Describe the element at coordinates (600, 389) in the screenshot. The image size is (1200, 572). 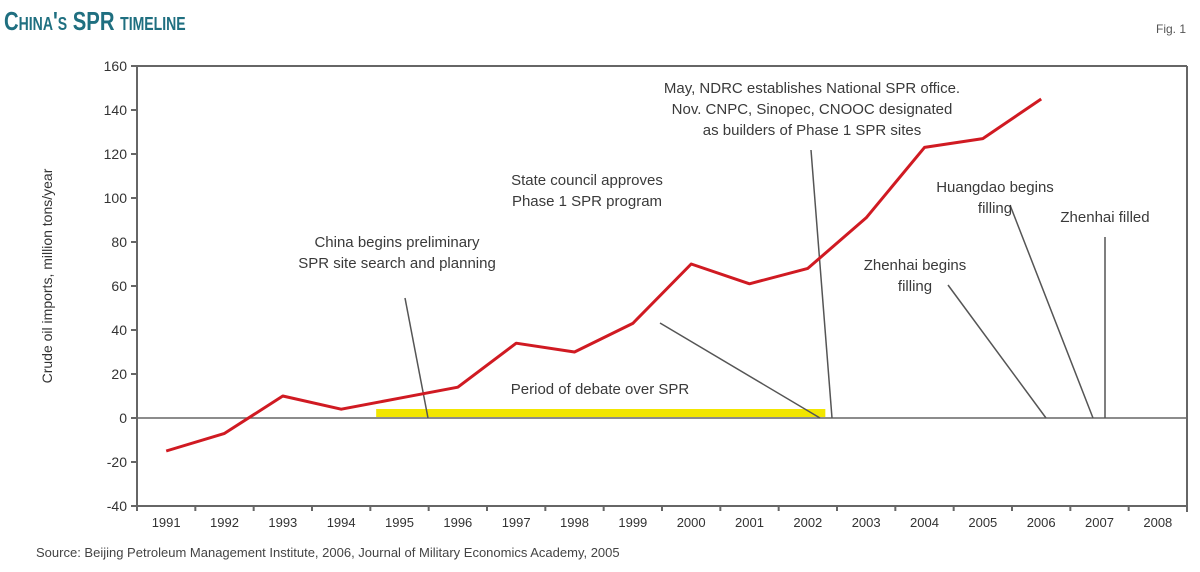
I see `annotation-text: Period of debate over SPR` at that location.